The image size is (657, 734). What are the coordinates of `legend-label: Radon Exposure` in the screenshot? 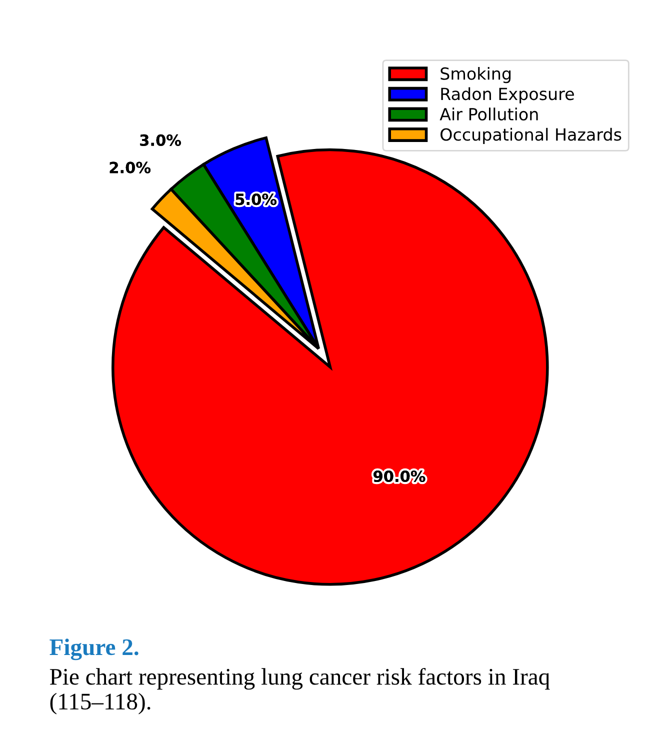 It's located at (507, 95).